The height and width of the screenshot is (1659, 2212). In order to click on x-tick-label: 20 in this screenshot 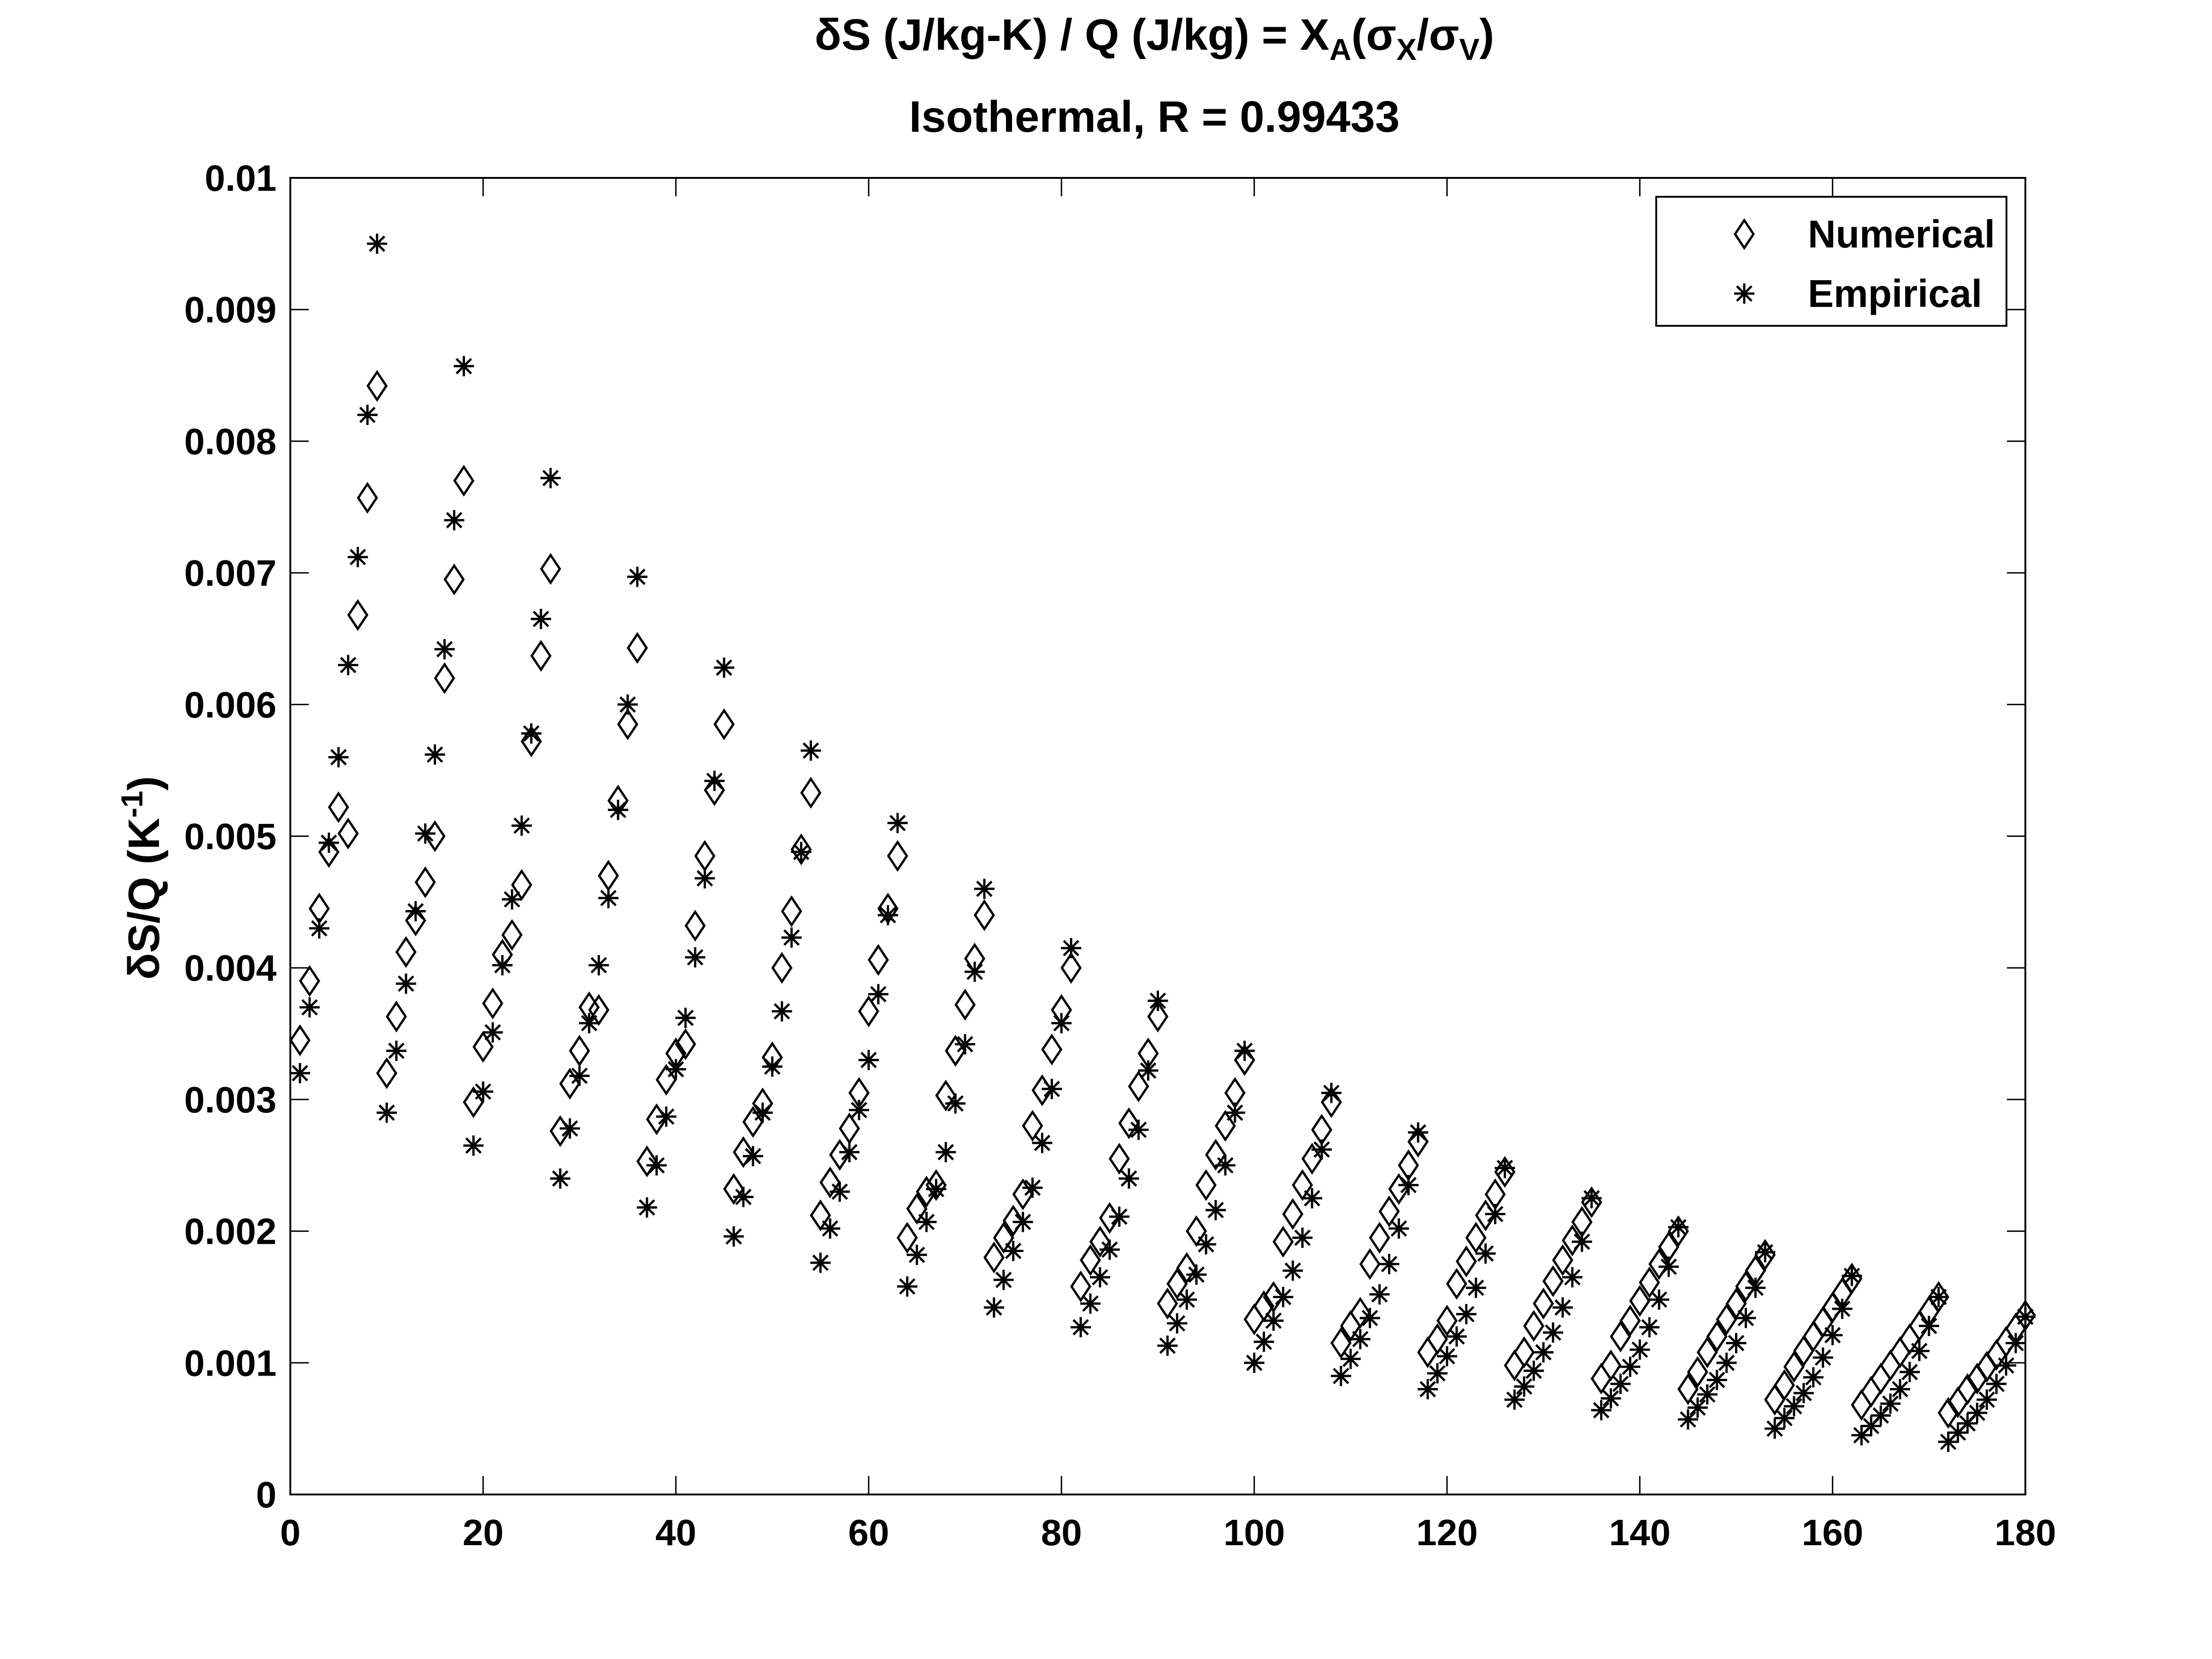, I will do `click(483, 1532)`.